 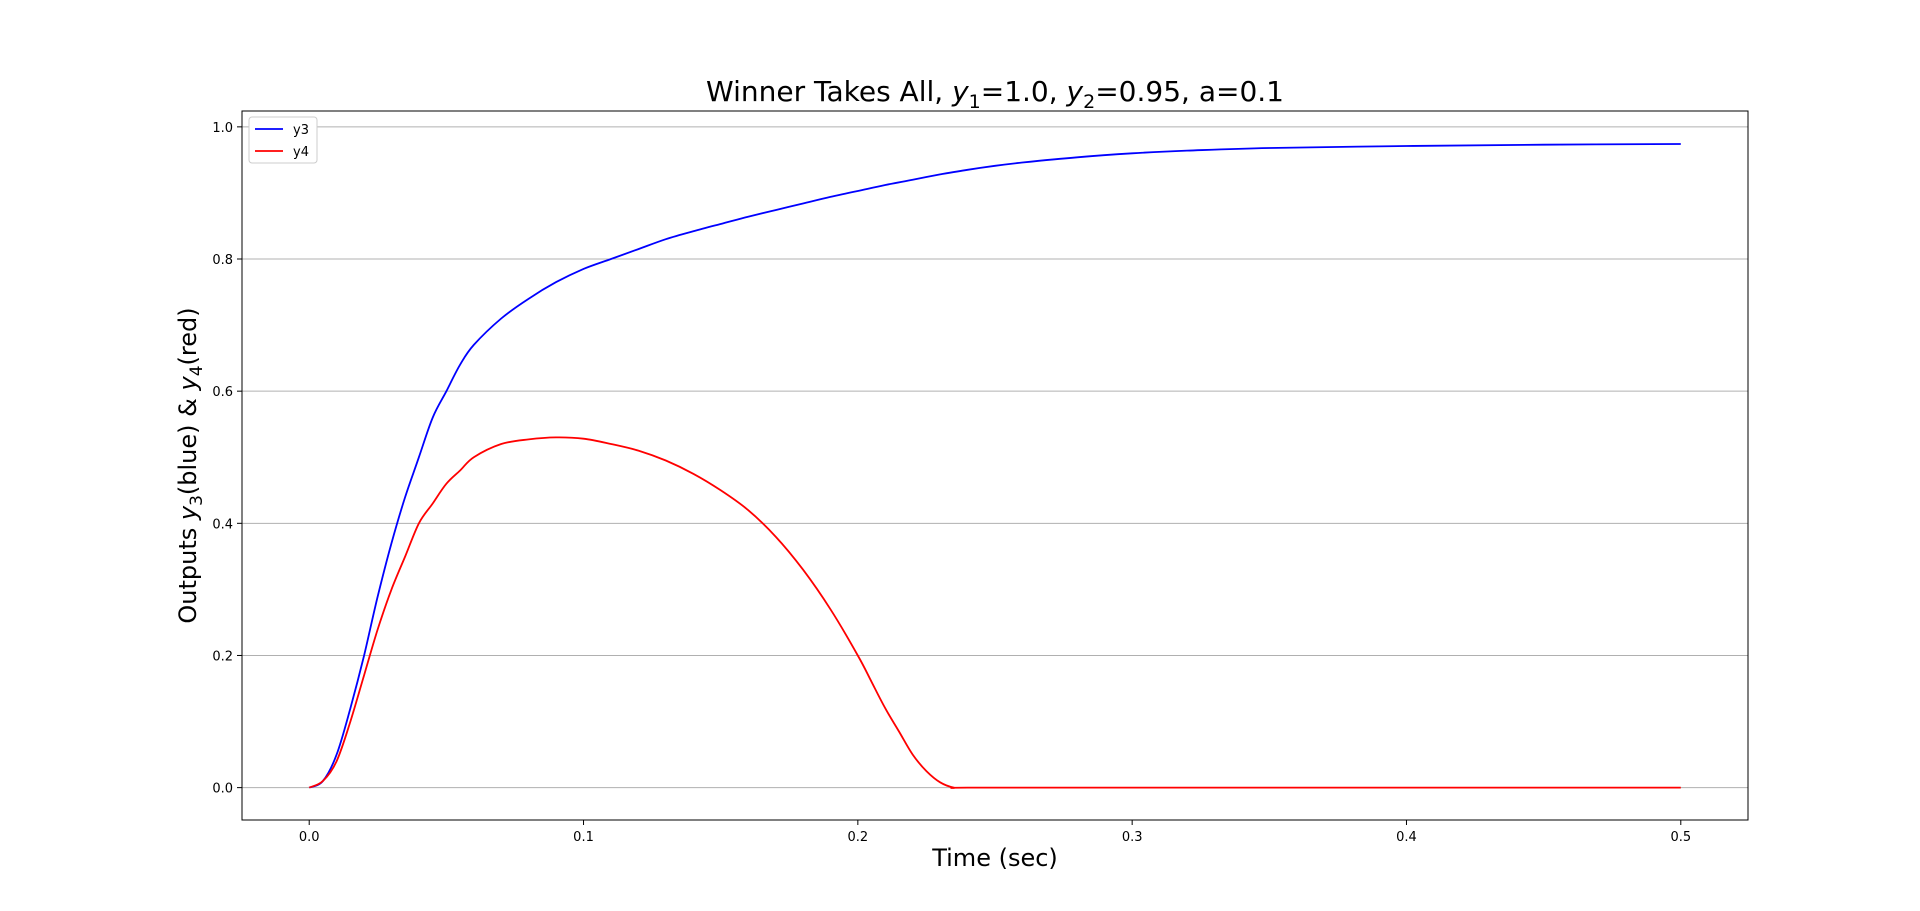 What do you see at coordinates (222, 392) in the screenshot?
I see `y-tick-label: 0.6` at bounding box center [222, 392].